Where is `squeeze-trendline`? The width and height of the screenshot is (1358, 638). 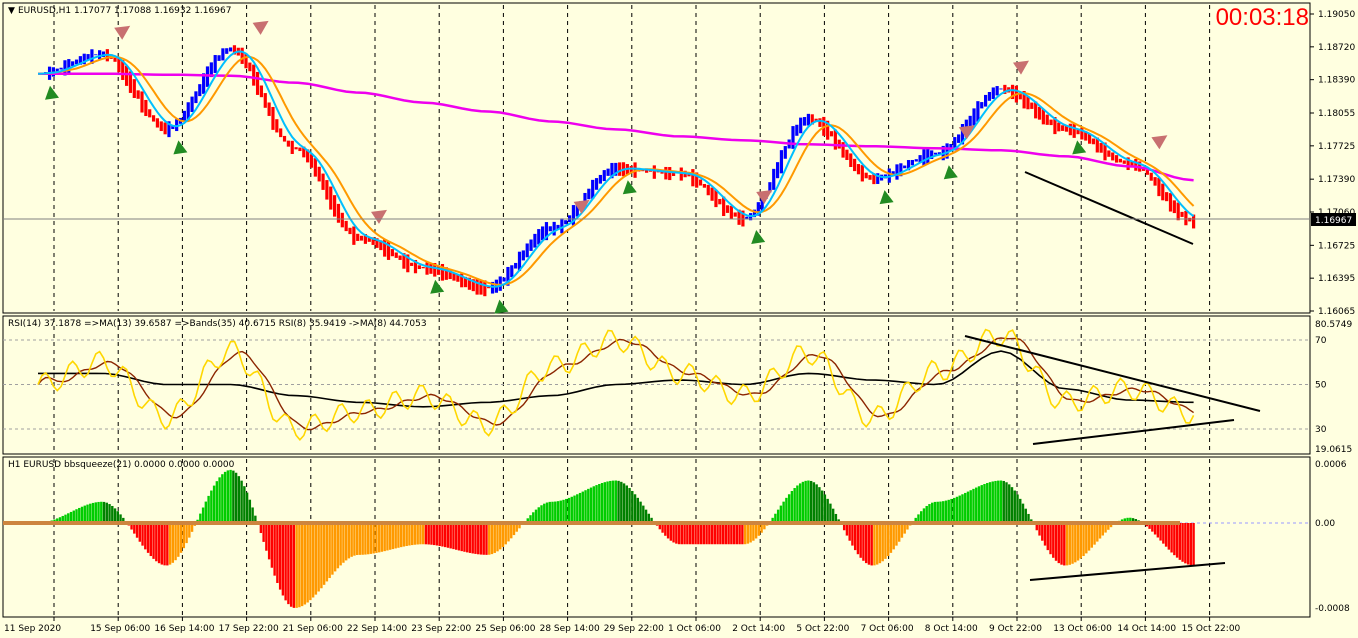 squeeze-trendline is located at coordinates (1127, 571).